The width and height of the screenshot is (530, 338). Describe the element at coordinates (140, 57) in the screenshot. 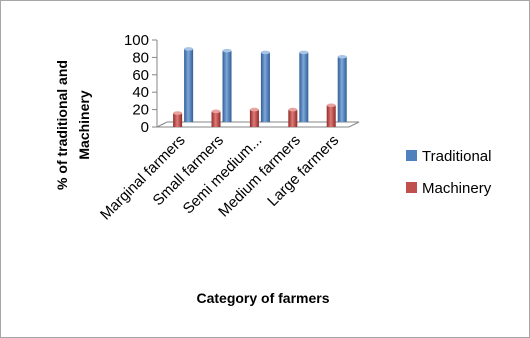

I see `y-tick-label: 80` at that location.